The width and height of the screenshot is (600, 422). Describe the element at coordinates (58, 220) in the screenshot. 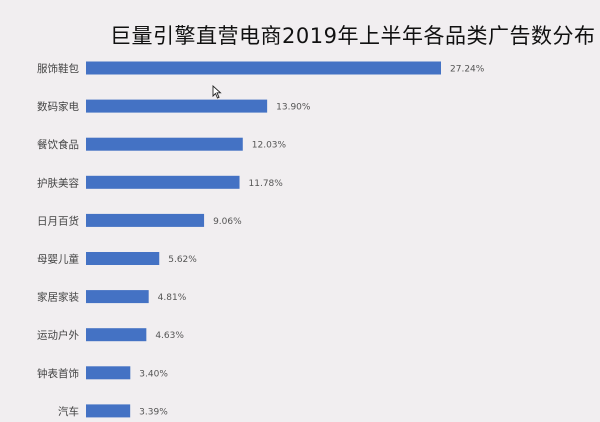

I see `category-label: 日月百货` at that location.